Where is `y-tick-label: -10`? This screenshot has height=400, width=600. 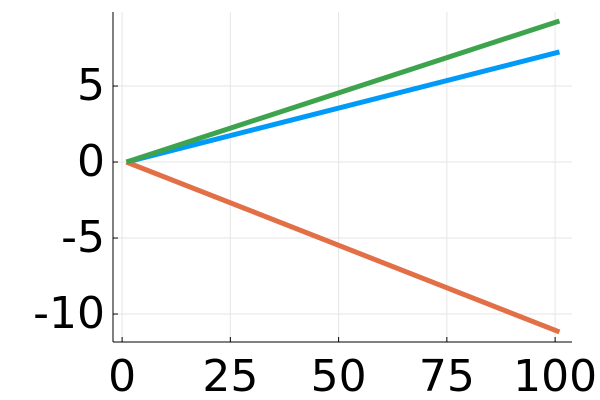 y-tick-label: -10 is located at coordinates (69, 313).